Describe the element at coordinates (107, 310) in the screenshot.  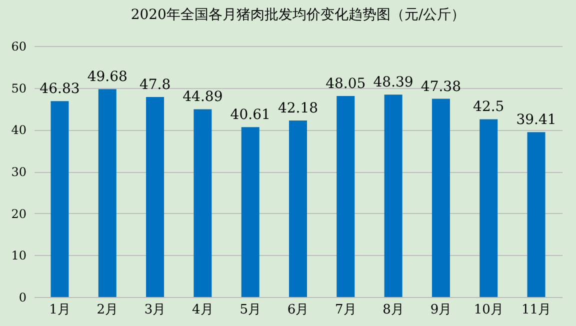
I see `x-tick-label: 2月` at that location.